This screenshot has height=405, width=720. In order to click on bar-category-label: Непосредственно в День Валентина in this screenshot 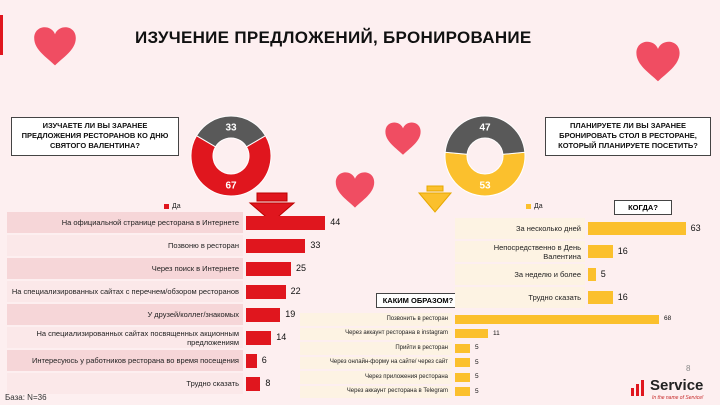, I will do `click(520, 251)`.